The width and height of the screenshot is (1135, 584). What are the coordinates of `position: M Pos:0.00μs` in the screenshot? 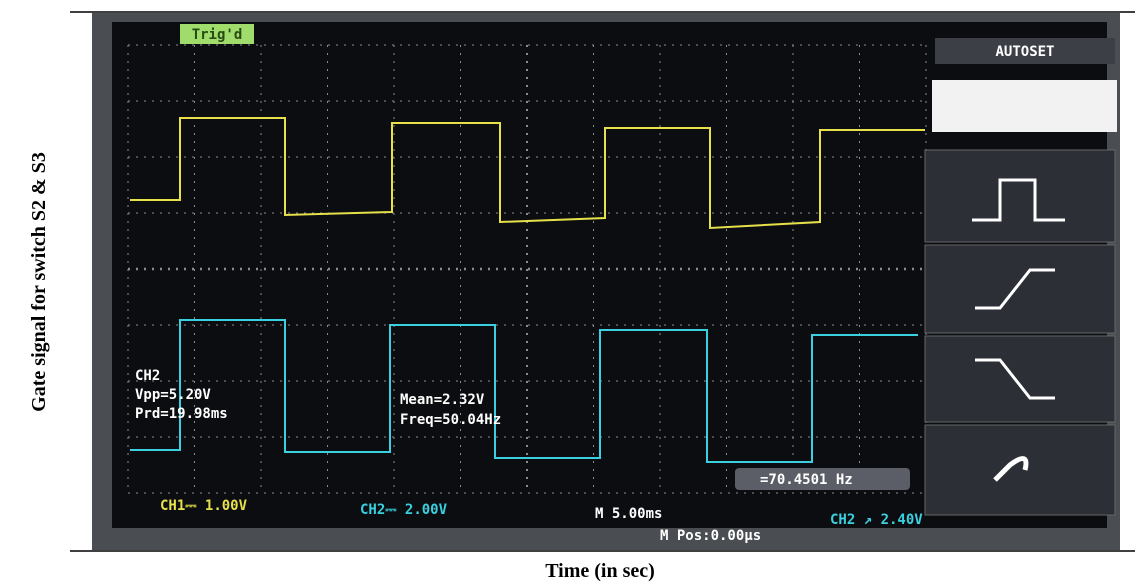 It's located at (710, 536).